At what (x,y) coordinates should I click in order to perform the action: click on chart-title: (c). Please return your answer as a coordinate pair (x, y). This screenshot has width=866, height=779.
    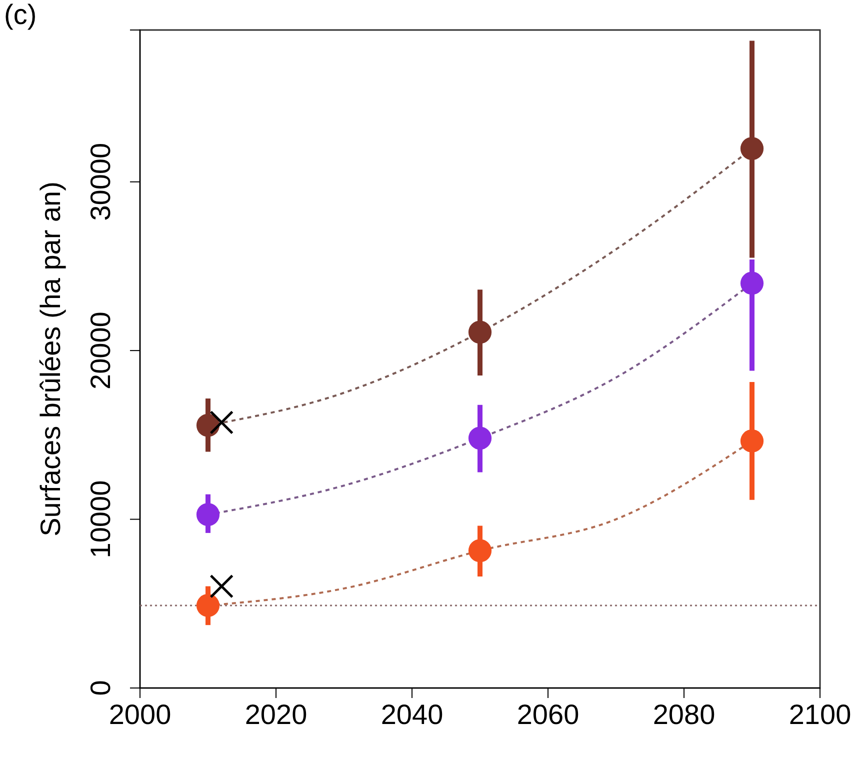
    Looking at the image, I should click on (20, 15).